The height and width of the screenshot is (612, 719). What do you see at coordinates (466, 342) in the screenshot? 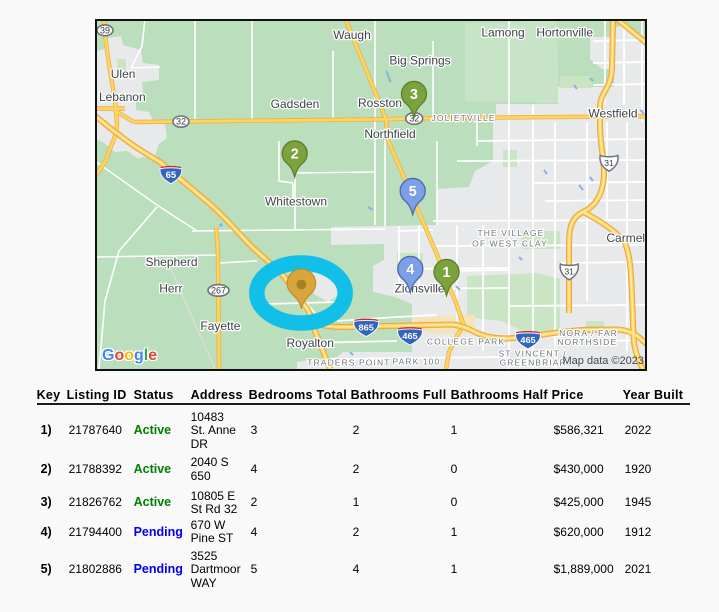
I see `svg-text: COLLEGE PARK` at bounding box center [466, 342].